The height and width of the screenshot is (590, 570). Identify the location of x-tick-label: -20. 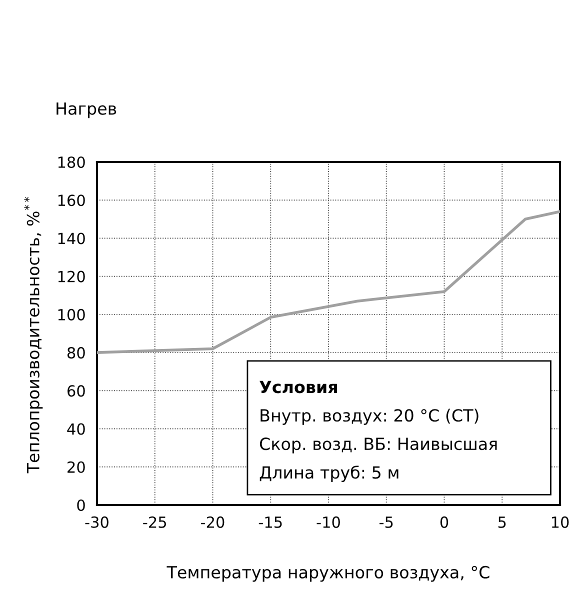
(212, 522).